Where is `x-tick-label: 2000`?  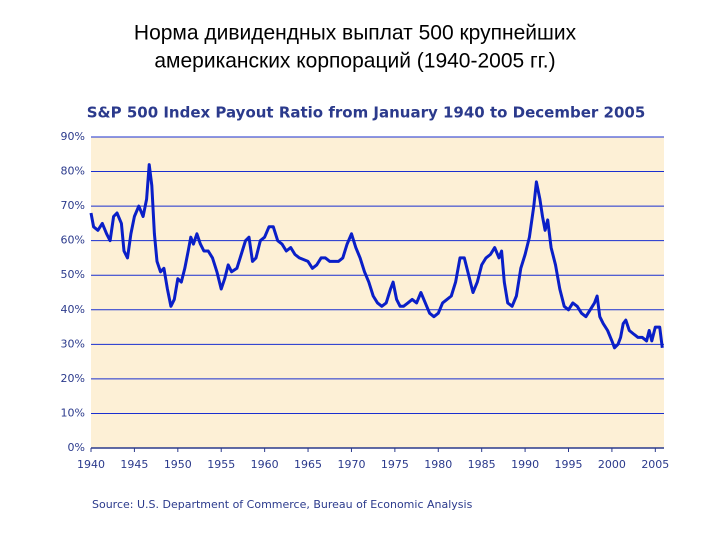
x-tick-label: 2000 is located at coordinates (612, 464).